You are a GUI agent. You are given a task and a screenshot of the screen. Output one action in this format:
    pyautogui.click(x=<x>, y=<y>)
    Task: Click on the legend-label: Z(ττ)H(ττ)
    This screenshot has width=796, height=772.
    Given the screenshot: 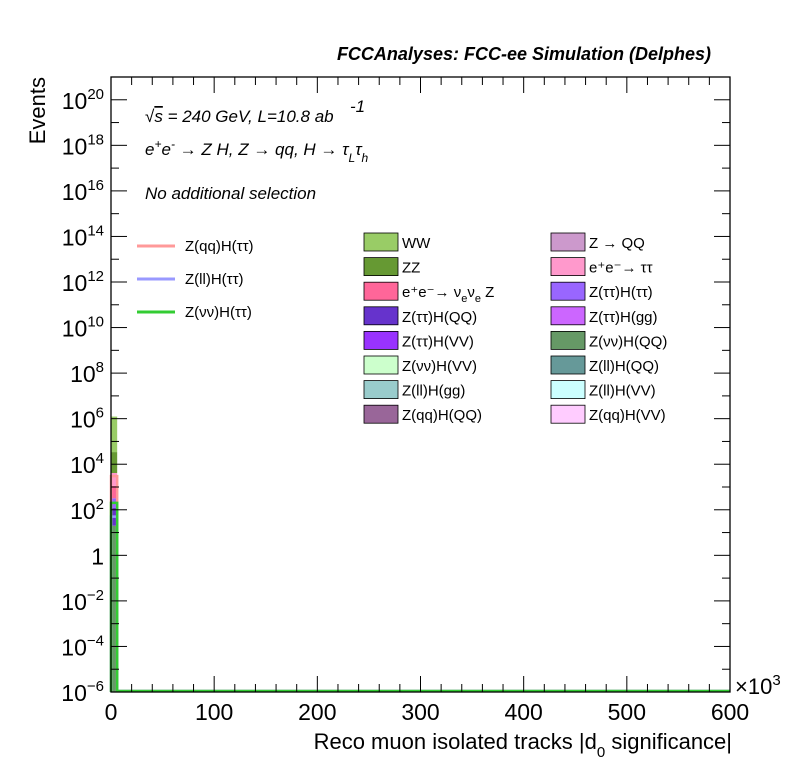 What is the action you would take?
    pyautogui.click(x=621, y=292)
    